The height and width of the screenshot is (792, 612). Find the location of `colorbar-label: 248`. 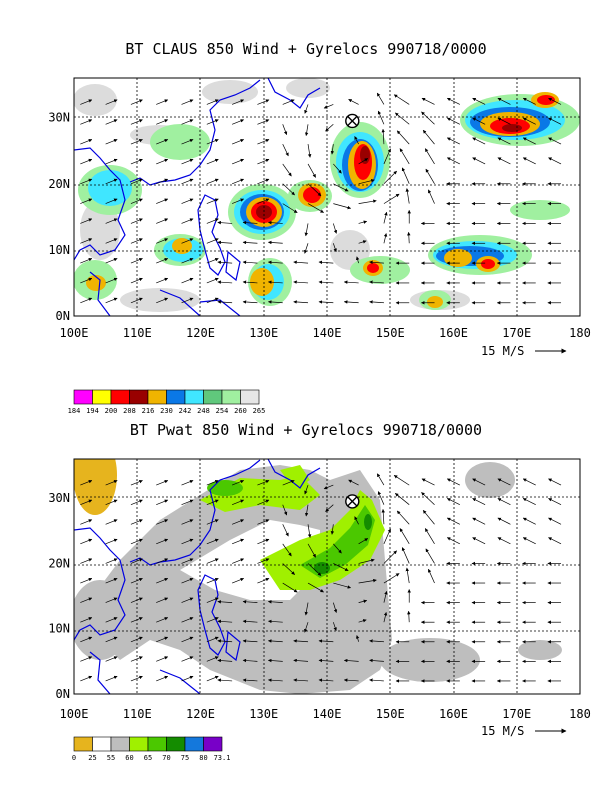

colorbar-label: 248 is located at coordinates (203, 411).